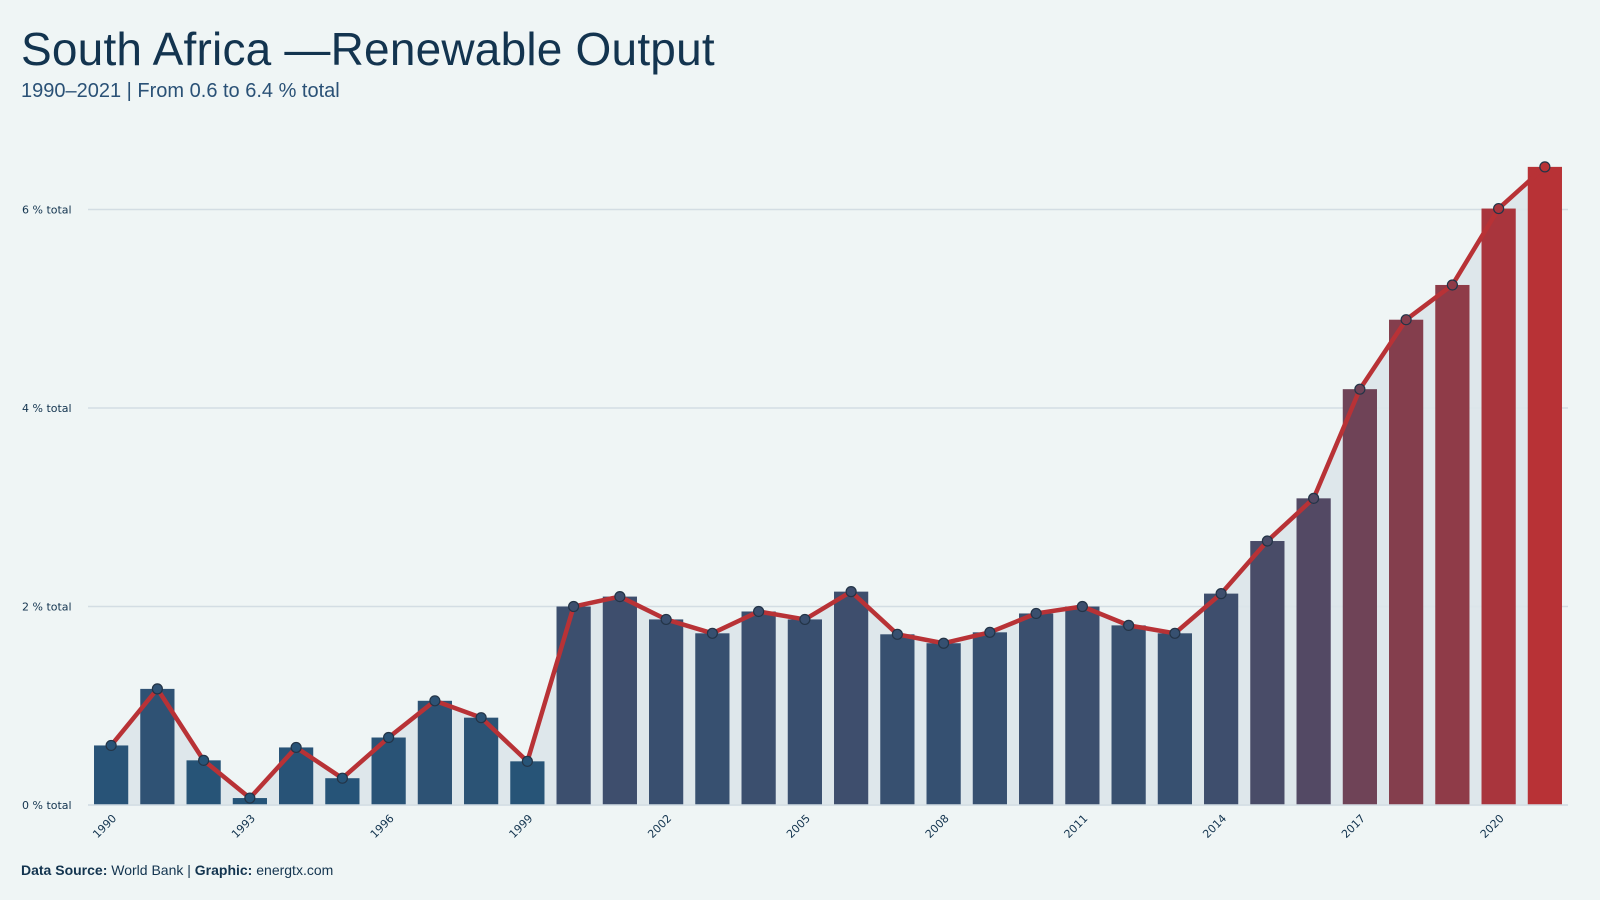 Image resolution: width=1600 pixels, height=900 pixels. I want to click on chart-subtitle: 1990–2021 | From 0.6 to 6.4 % total, so click(180, 91).